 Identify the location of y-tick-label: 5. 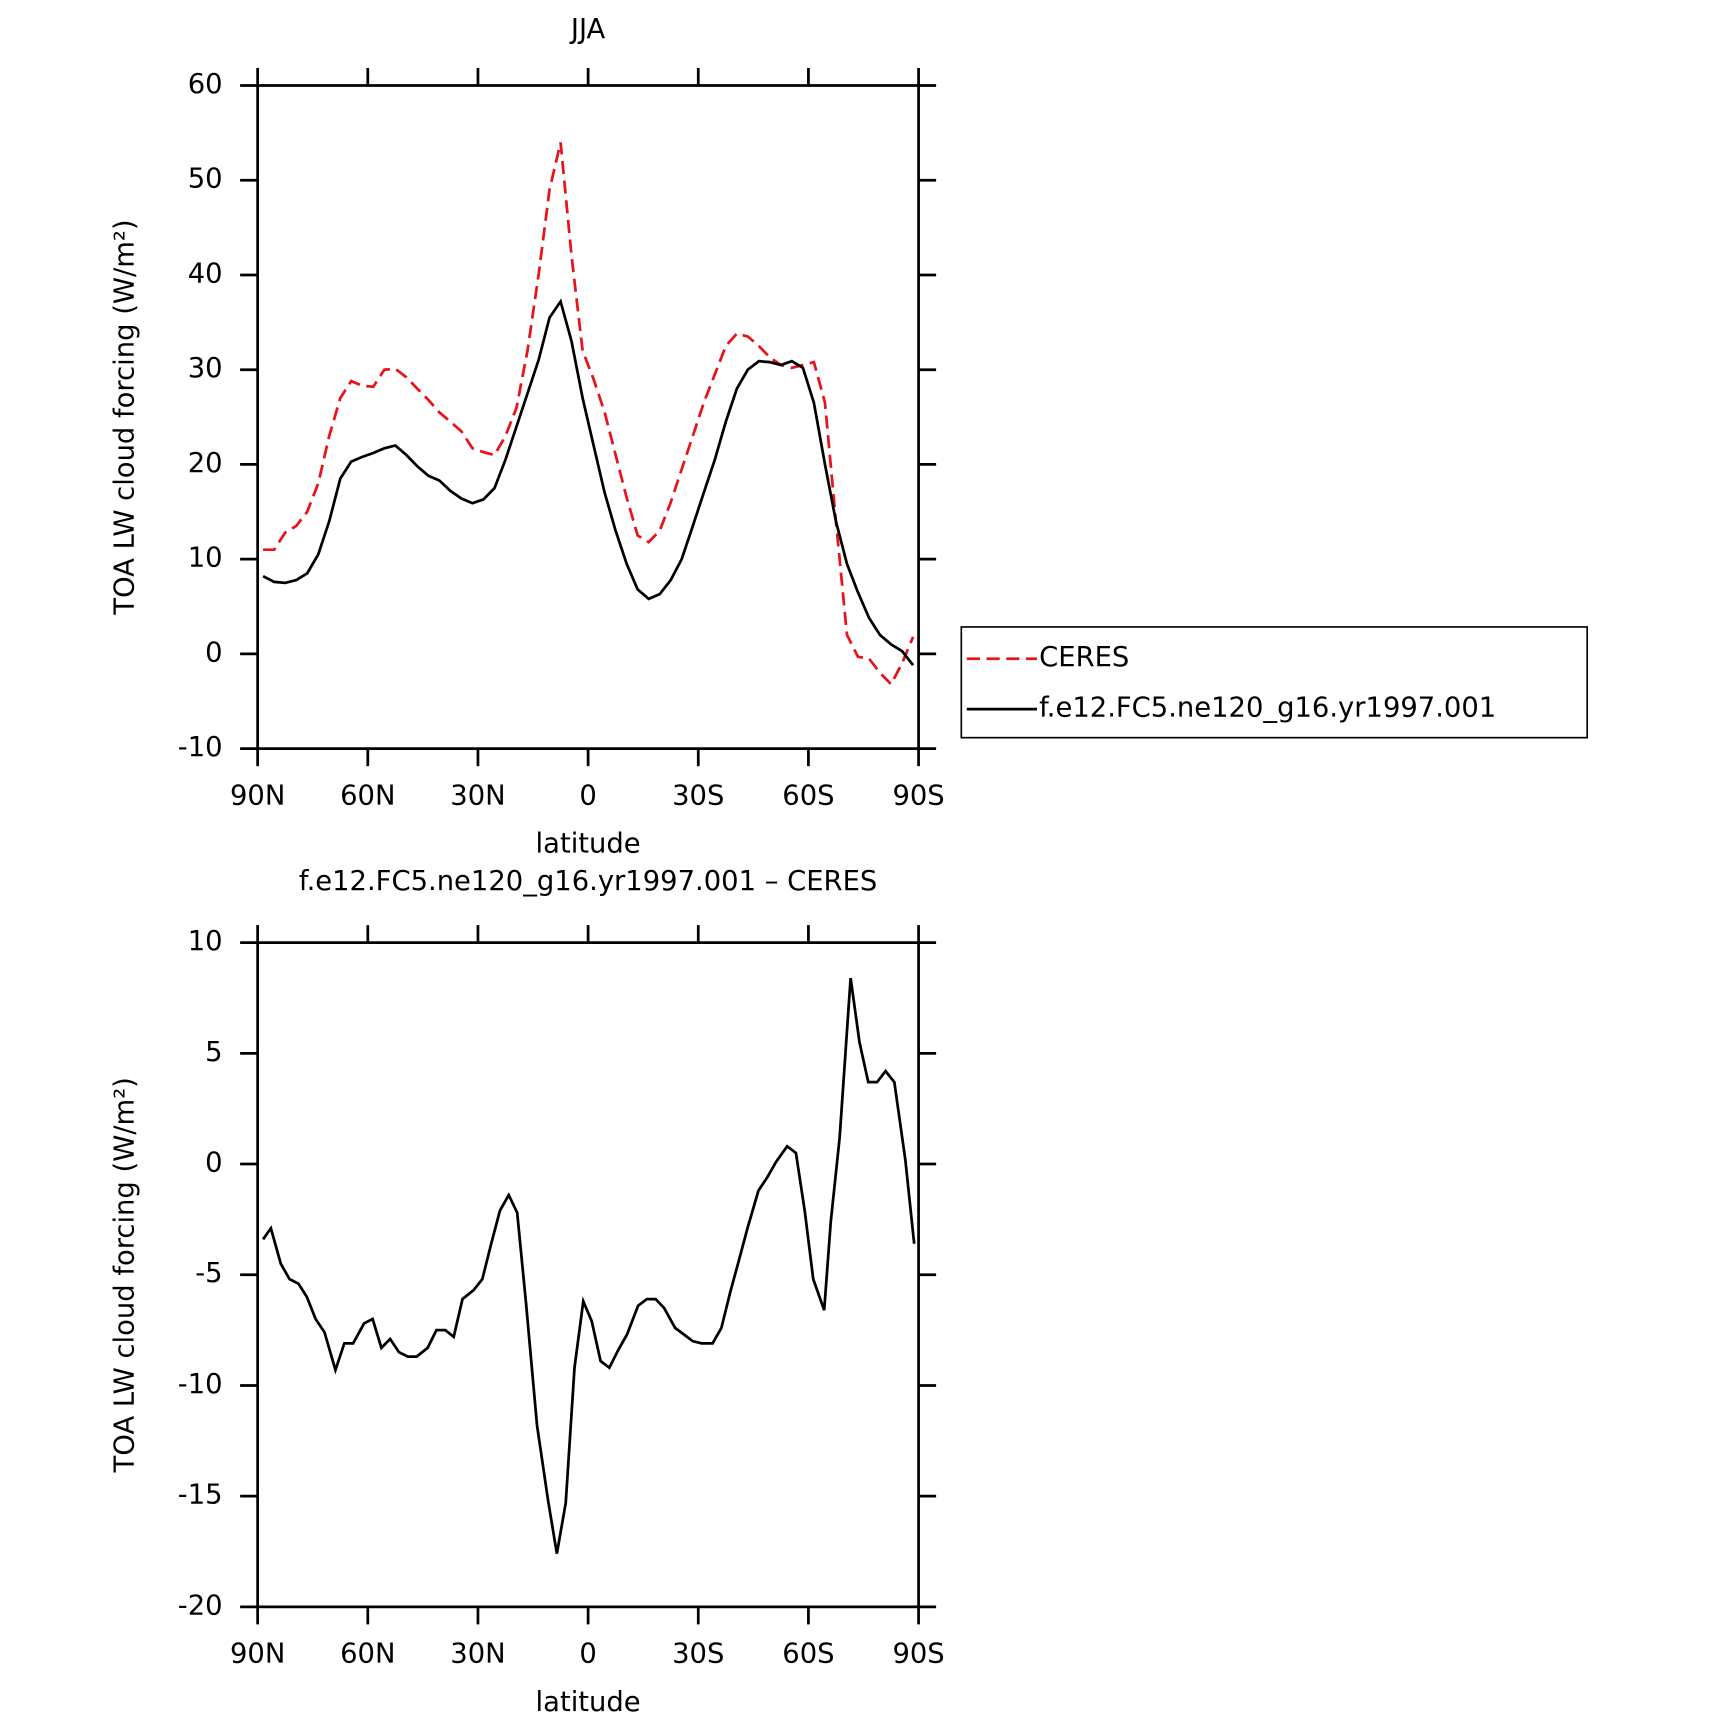
(213, 1052).